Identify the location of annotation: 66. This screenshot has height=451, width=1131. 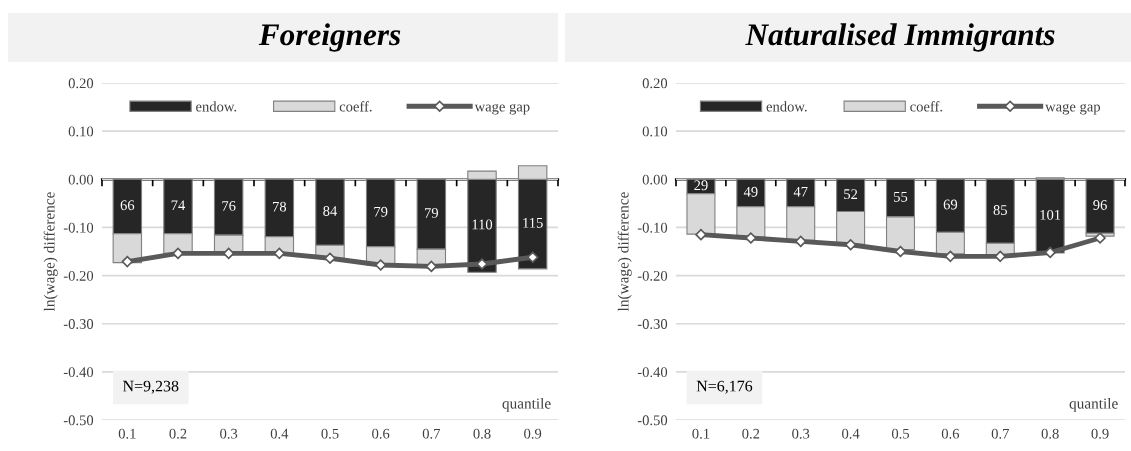
(127, 205).